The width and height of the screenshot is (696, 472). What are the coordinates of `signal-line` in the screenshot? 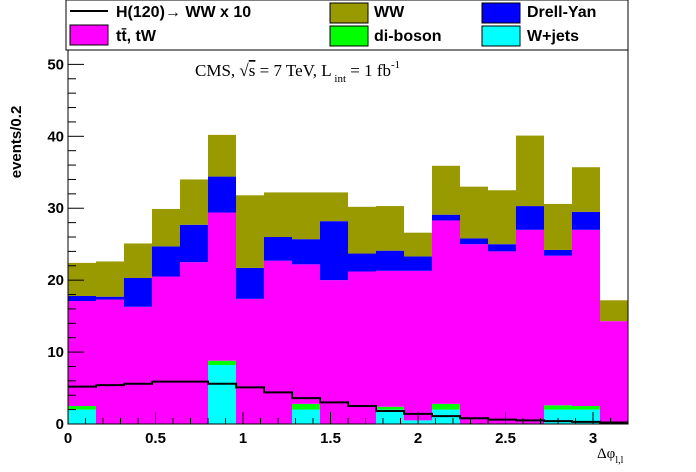 It's located at (348, 402).